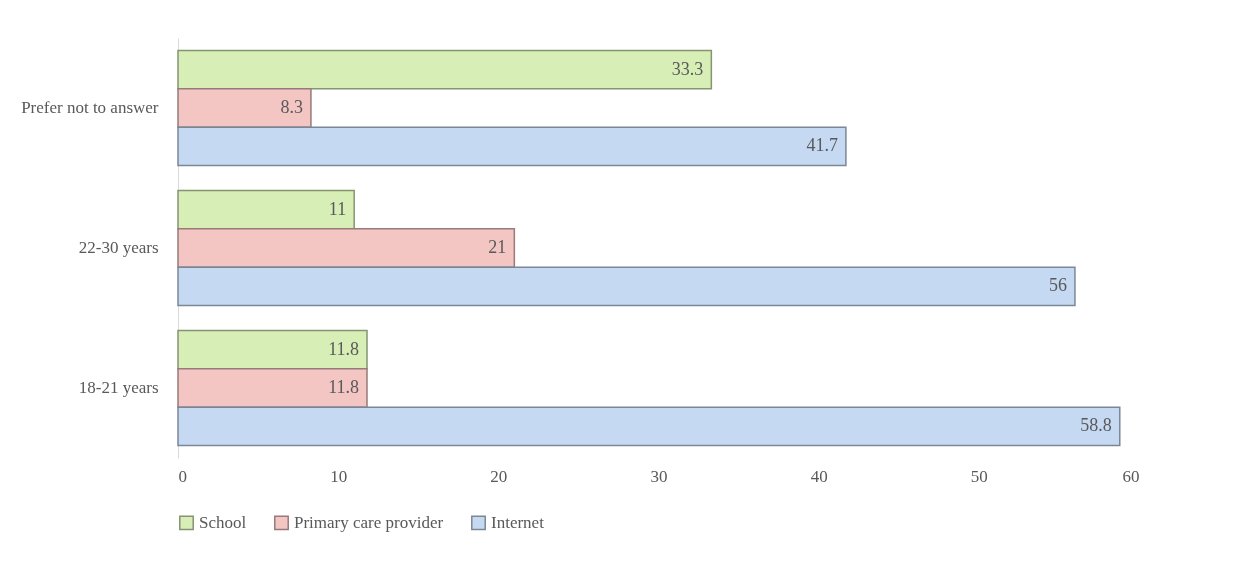 Image resolution: width=1252 pixels, height=578 pixels. What do you see at coordinates (979, 476) in the screenshot?
I see `x-tick-label: 50` at bounding box center [979, 476].